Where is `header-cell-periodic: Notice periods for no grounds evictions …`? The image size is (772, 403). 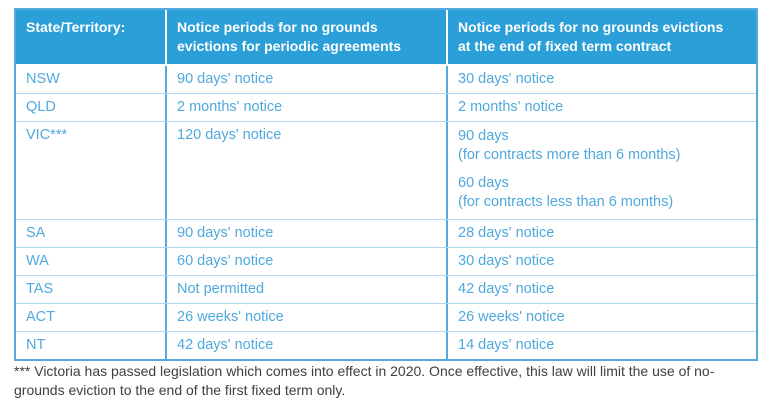
header-cell-periodic: Notice periods for no grounds evictions … is located at coordinates (307, 37).